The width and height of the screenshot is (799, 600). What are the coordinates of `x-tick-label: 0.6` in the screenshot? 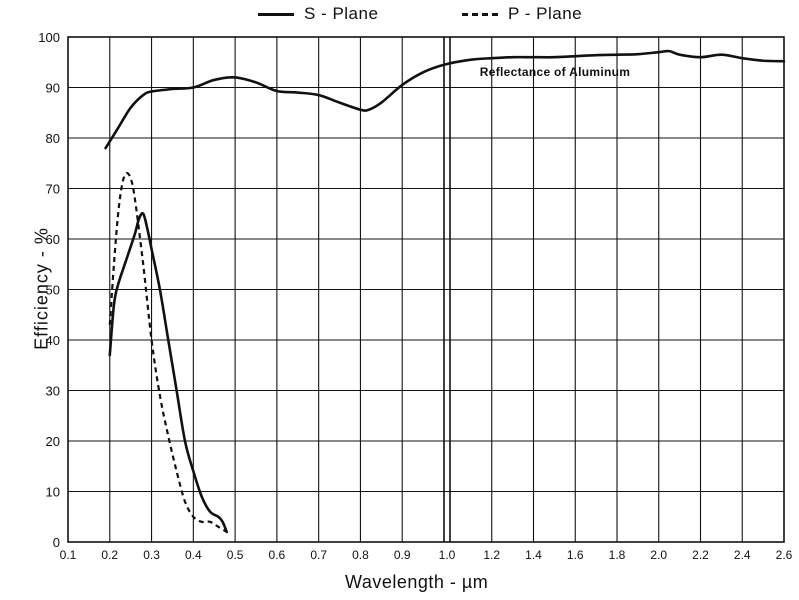 It's located at (277, 555).